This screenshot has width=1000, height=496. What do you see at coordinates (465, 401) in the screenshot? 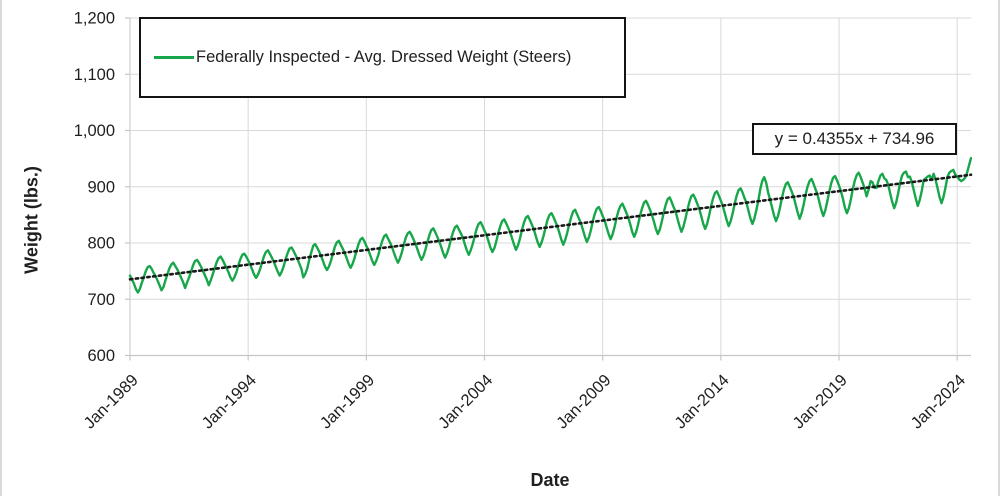
I see `x-tick-label: Jan-2004` at bounding box center [465, 401].